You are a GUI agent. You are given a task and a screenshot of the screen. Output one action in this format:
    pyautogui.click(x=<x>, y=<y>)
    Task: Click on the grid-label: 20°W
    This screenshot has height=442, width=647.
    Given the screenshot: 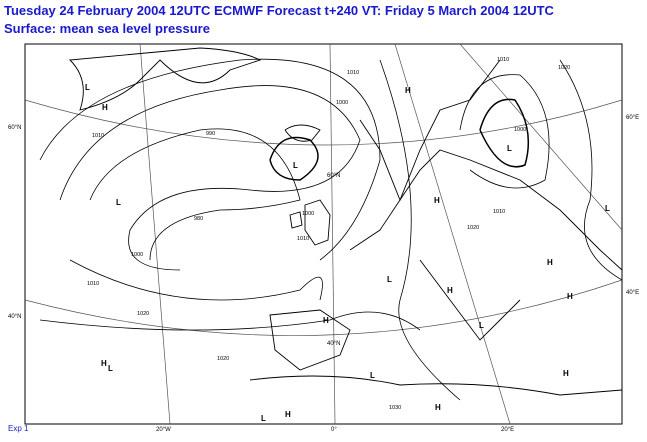 What is the action you would take?
    pyautogui.click(x=163, y=430)
    